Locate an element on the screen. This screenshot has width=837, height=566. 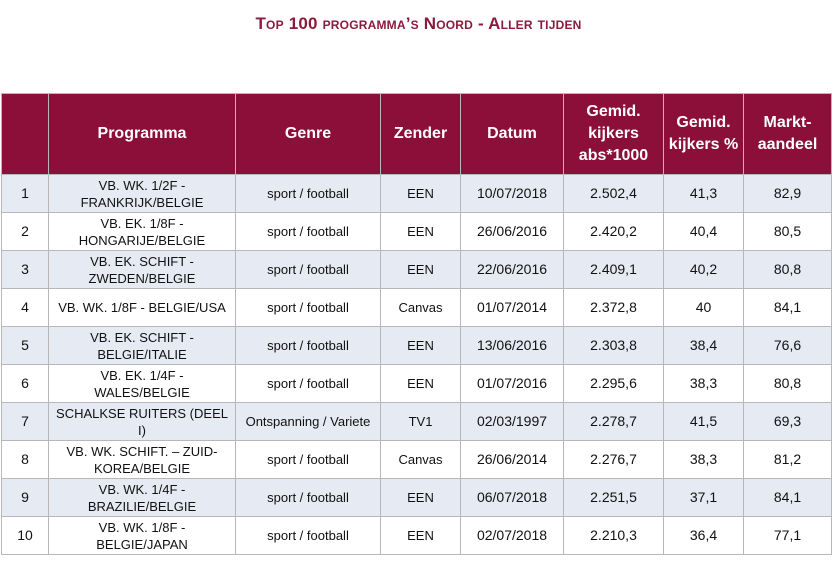
cell-programma: VB. EK. 1/4F - WALES/BELGIE is located at coordinates (142, 383).